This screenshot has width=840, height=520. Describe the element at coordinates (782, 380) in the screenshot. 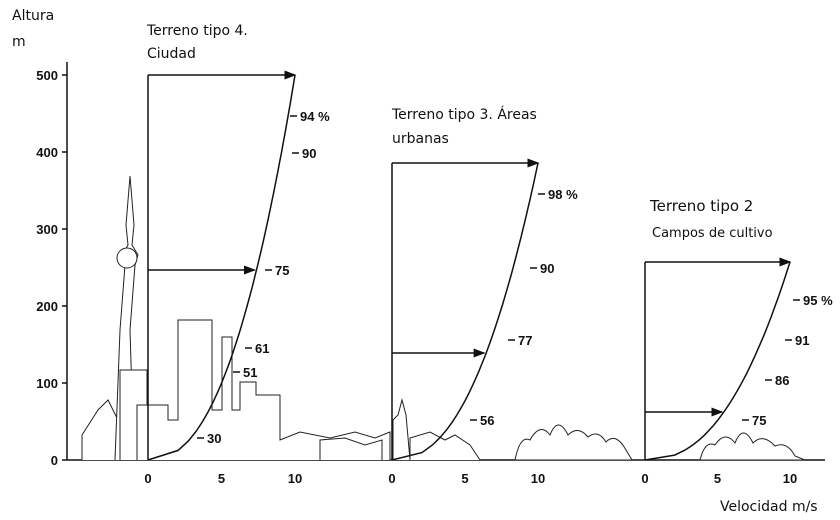

I see `percent-label: 86` at that location.